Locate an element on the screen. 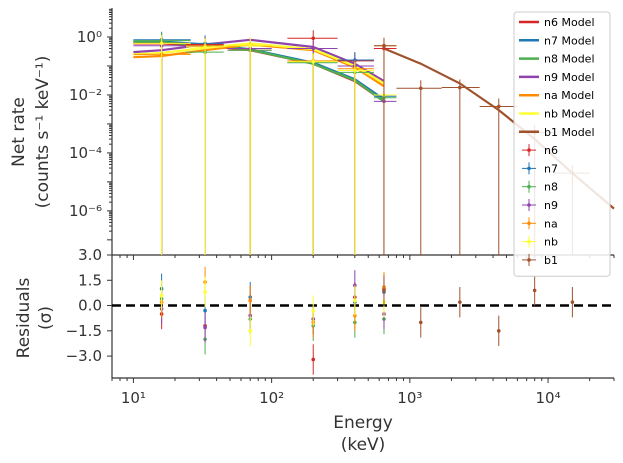  x-tick-label: 10² is located at coordinates (271, 398).